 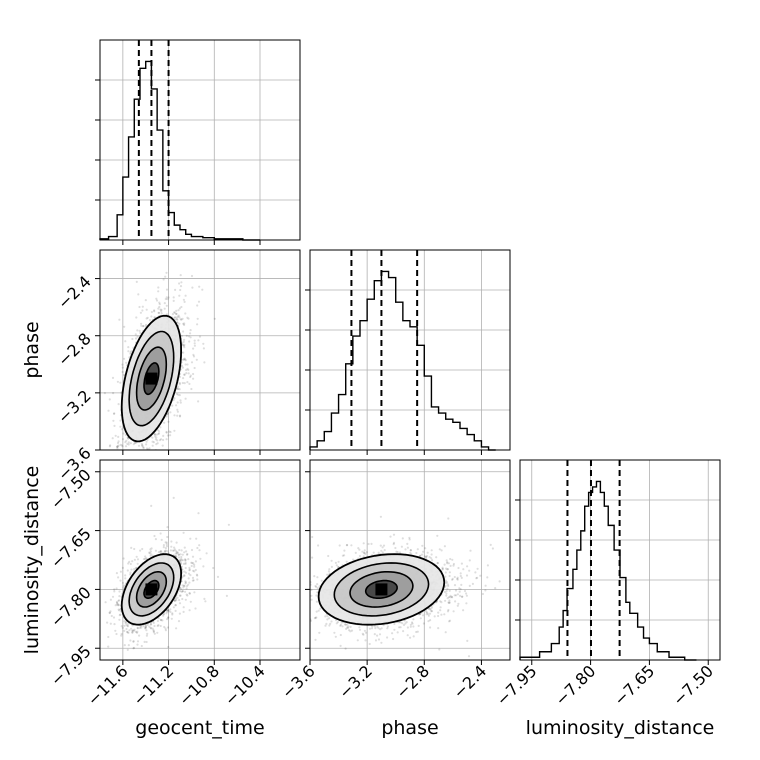 What do you see at coordinates (151, 378) in the screenshot?
I see `peak-density-cell` at bounding box center [151, 378].